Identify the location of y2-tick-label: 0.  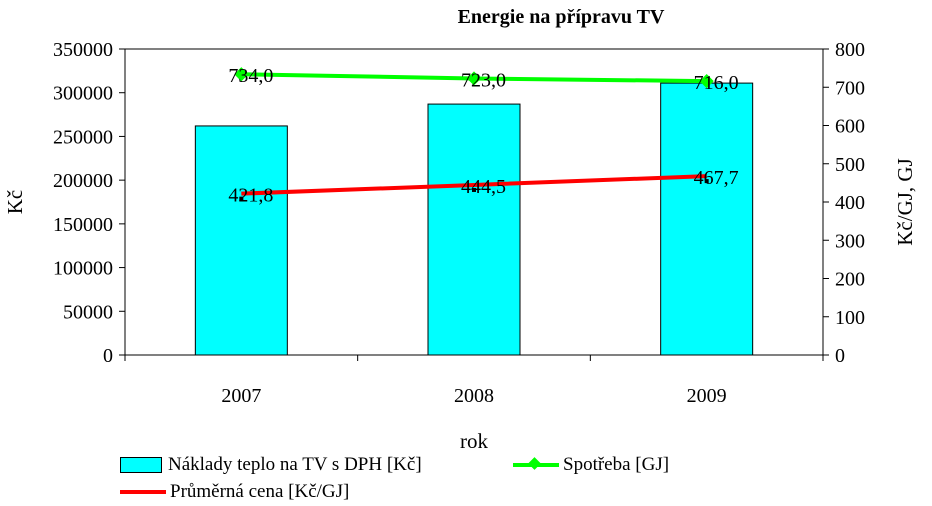
(840, 356).